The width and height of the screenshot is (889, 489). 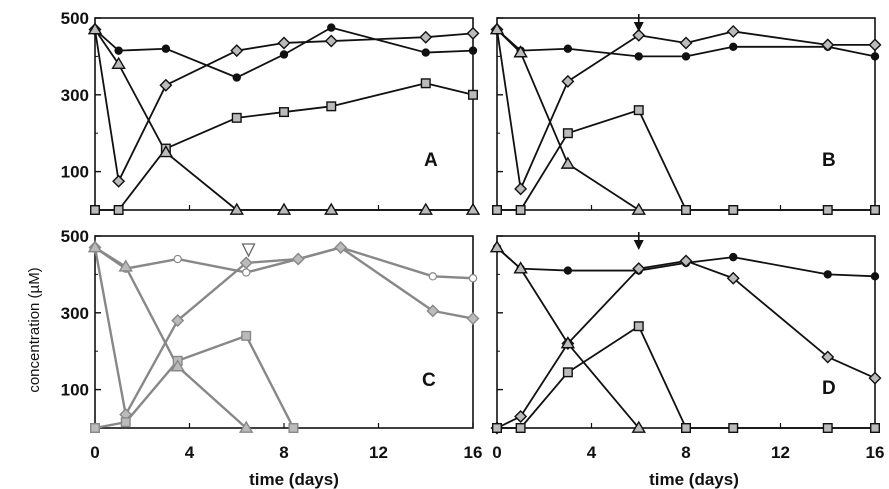 I want to click on panel-a-label: A, so click(x=431, y=160).